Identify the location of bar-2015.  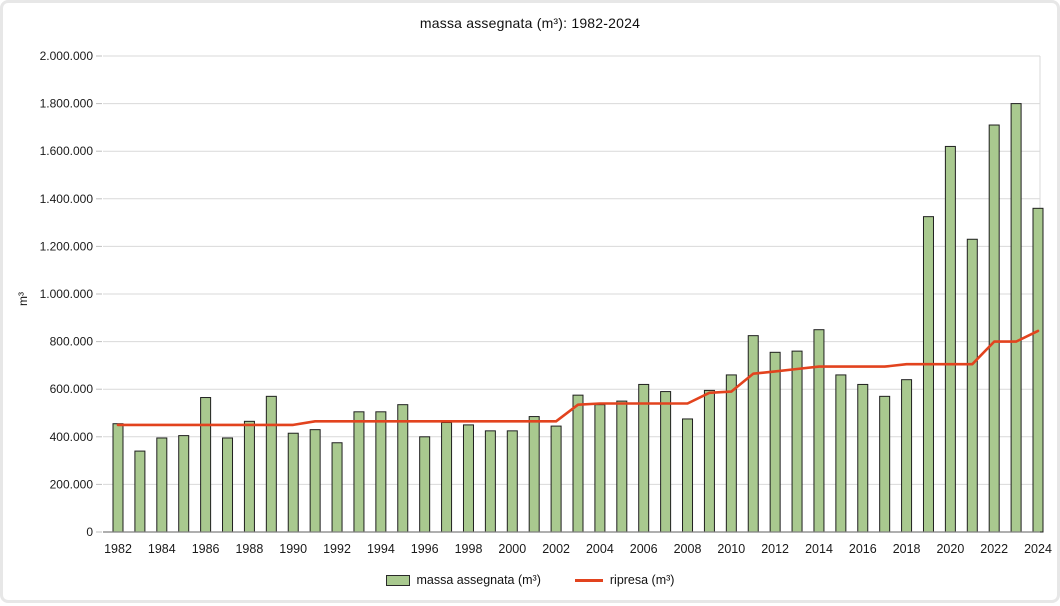
(841, 453).